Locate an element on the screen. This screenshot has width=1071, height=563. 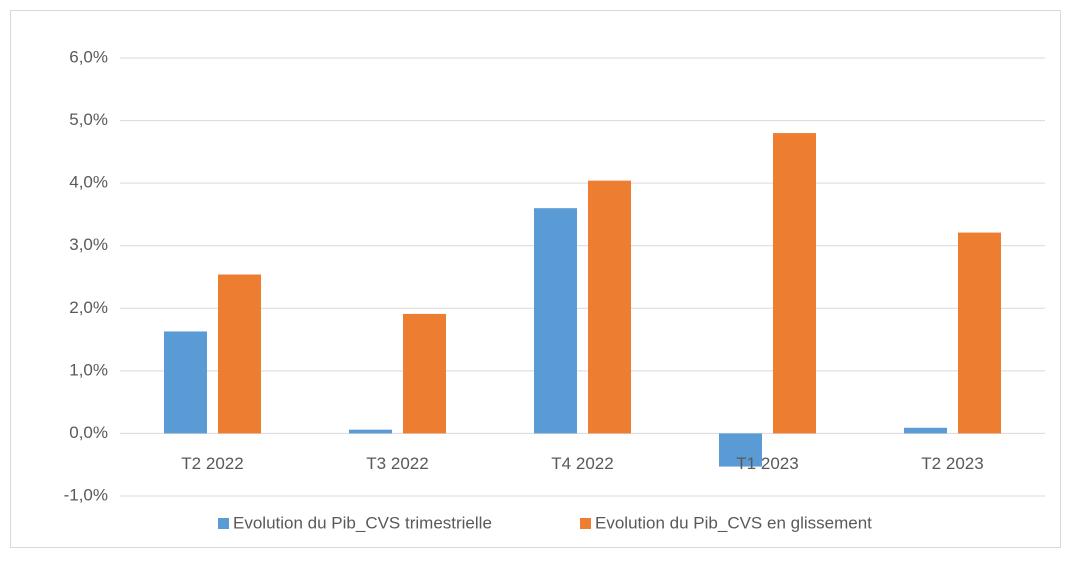
y-tick-label: 0,0% is located at coordinates (88, 432).